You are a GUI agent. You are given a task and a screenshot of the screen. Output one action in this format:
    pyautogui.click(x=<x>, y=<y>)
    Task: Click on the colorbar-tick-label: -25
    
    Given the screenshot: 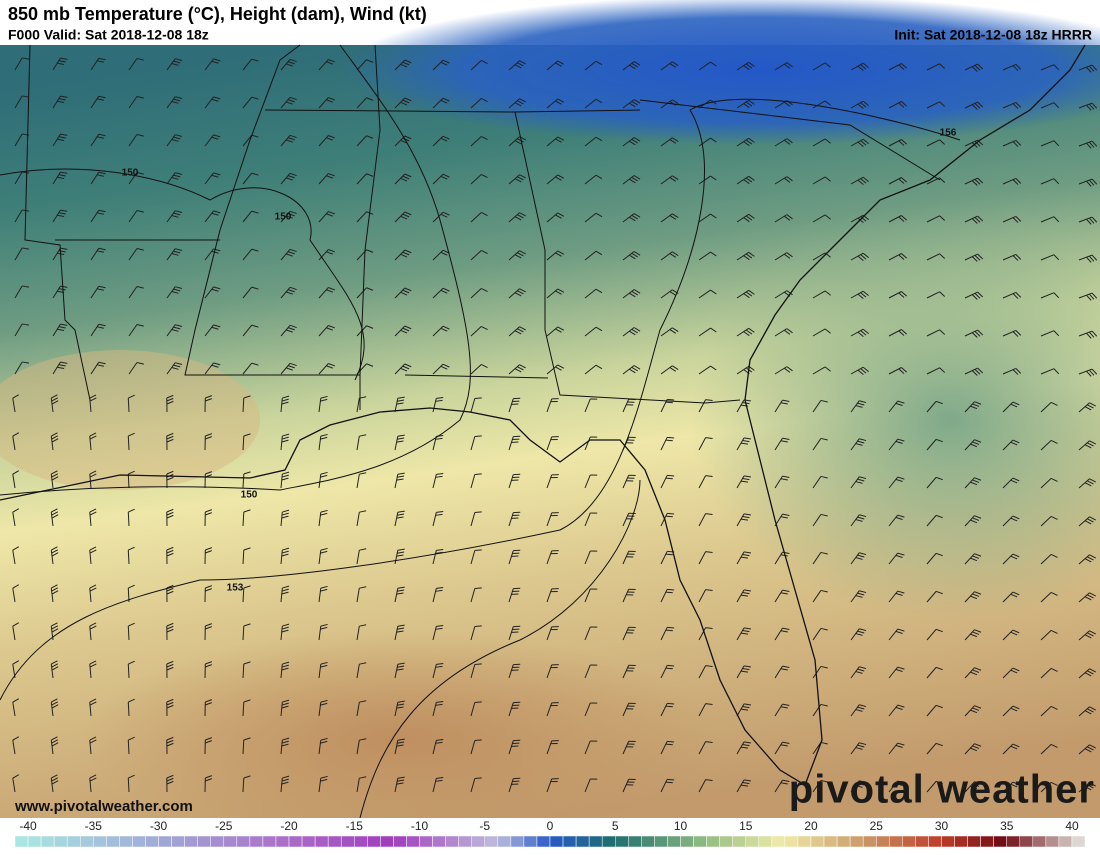 What is the action you would take?
    pyautogui.click(x=224, y=826)
    